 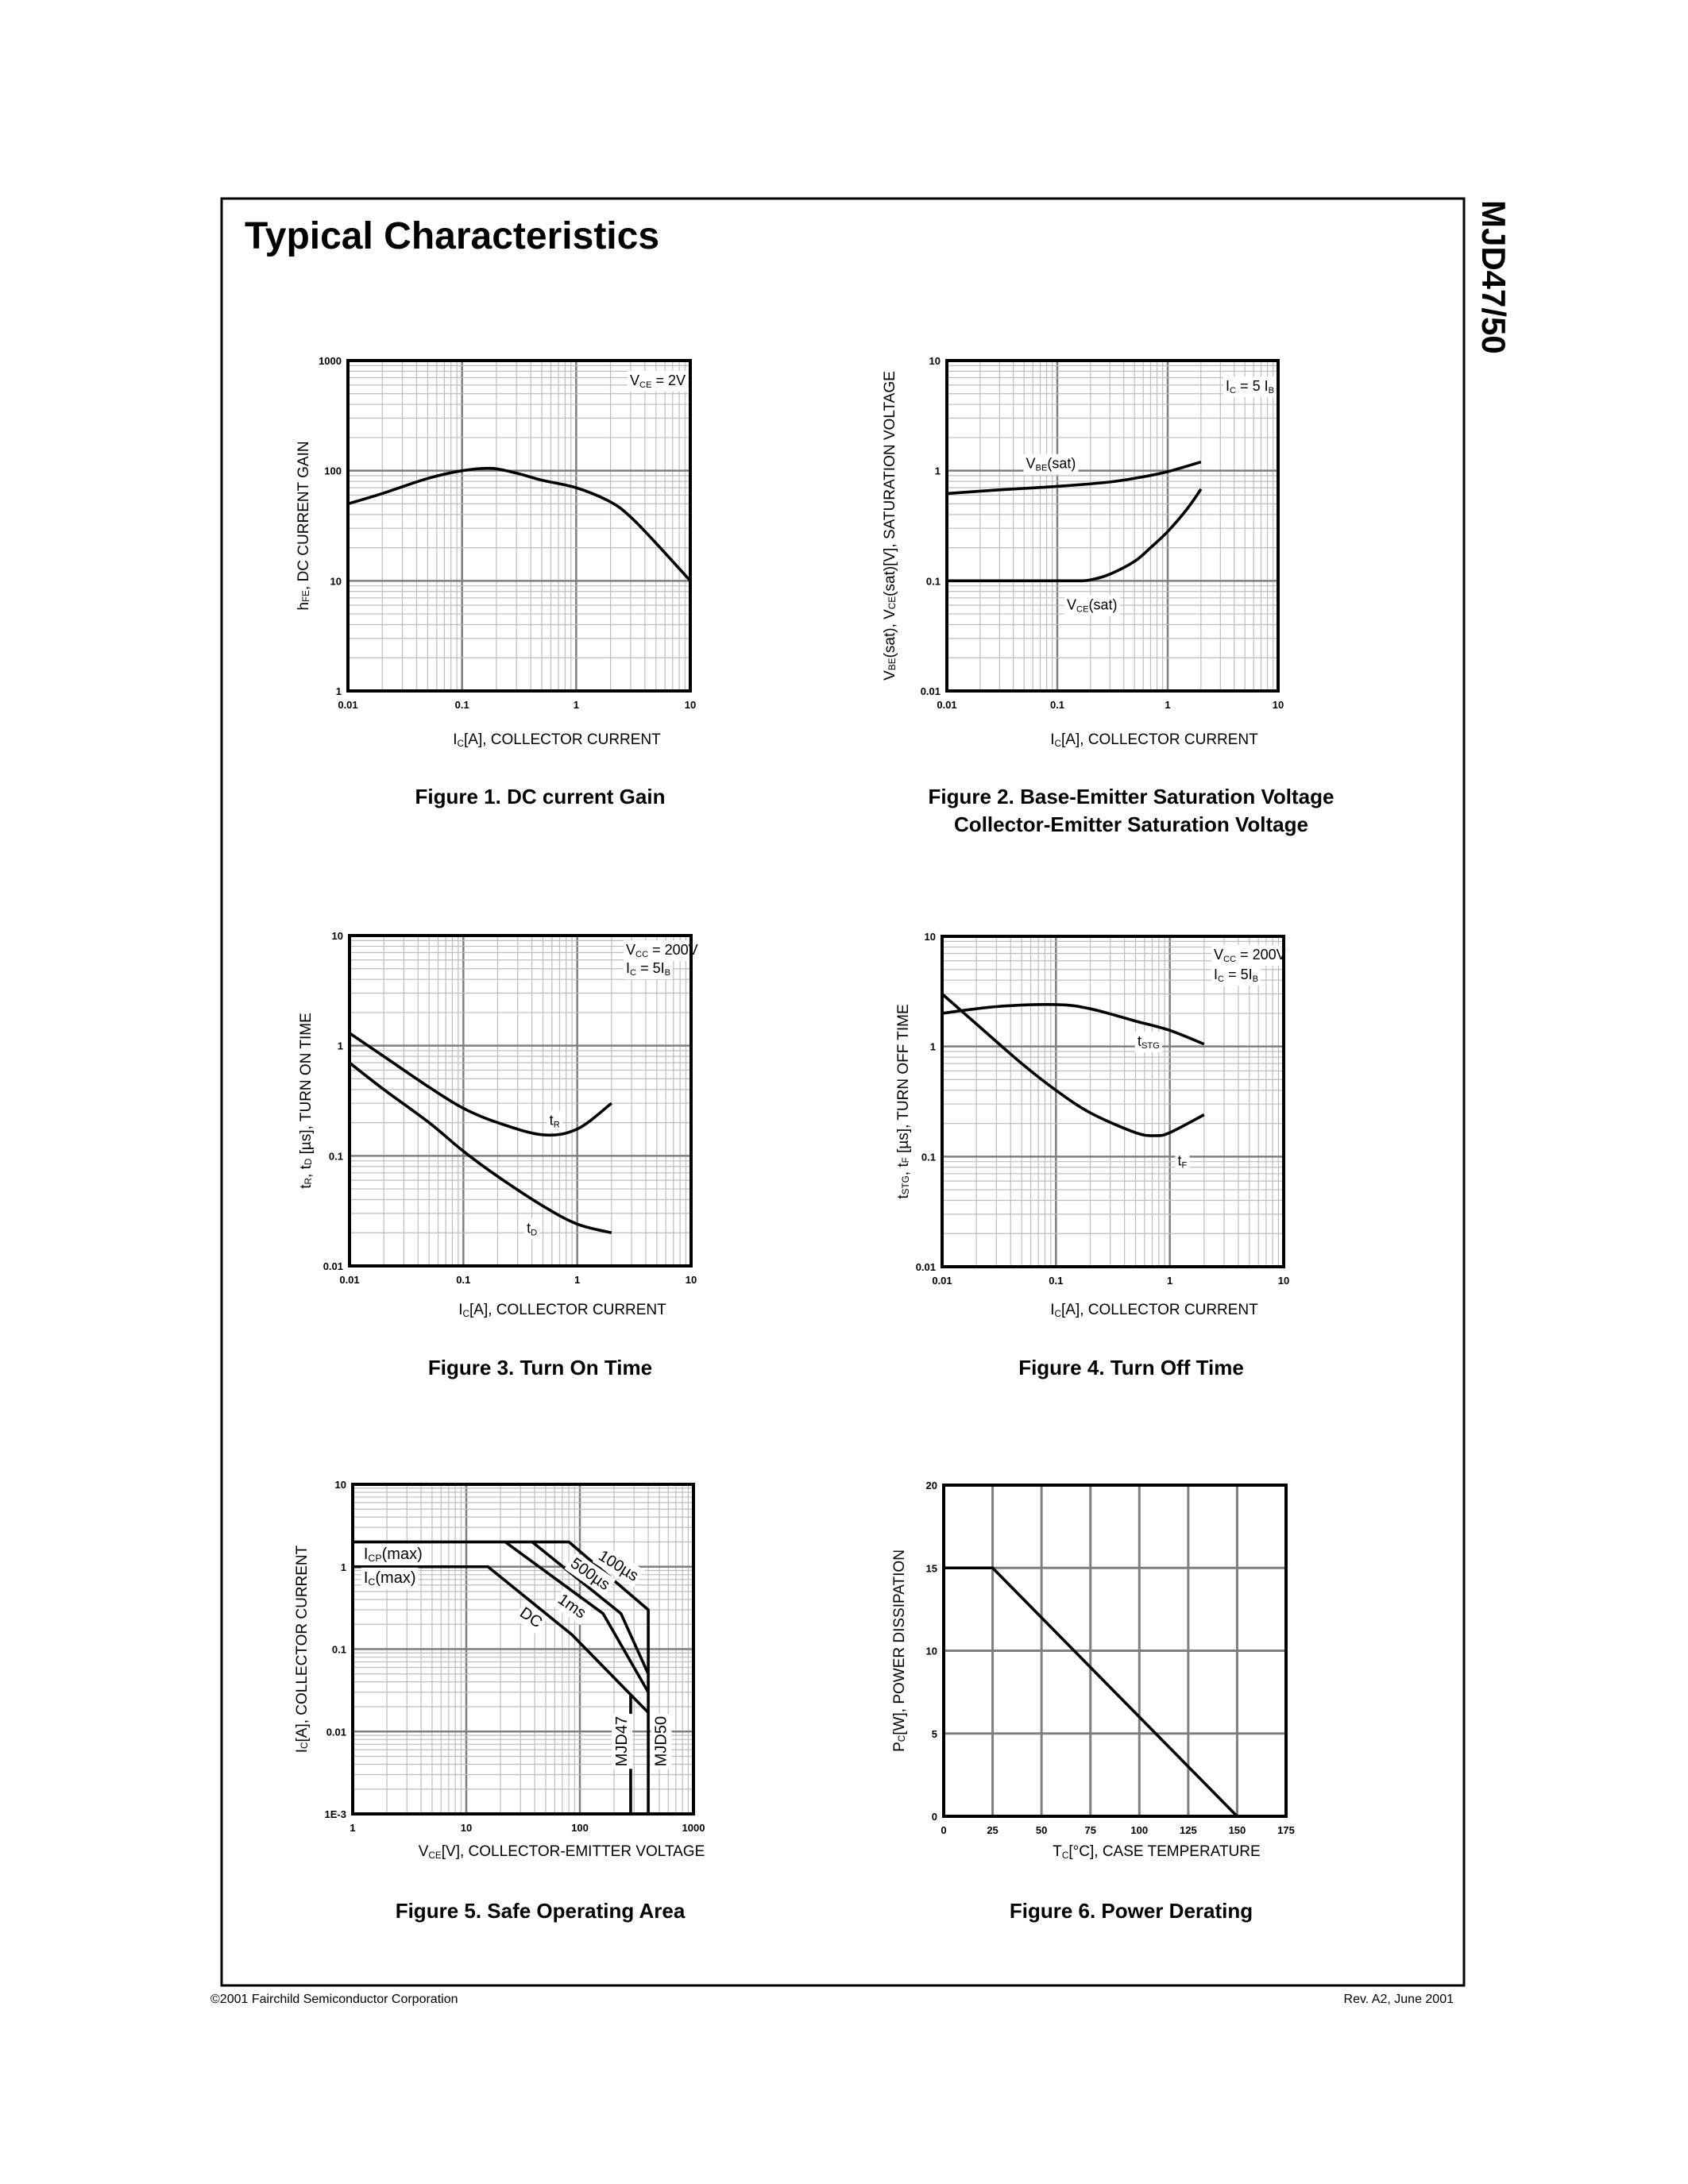 I want to click on y-axis-label: tR, tD [µs], TURN ON TIME, so click(x=306, y=1101).